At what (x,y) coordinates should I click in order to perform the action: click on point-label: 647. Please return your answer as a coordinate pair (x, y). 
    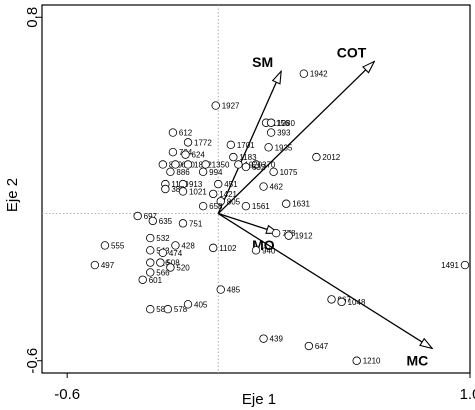
    Looking at the image, I should click on (322, 346).